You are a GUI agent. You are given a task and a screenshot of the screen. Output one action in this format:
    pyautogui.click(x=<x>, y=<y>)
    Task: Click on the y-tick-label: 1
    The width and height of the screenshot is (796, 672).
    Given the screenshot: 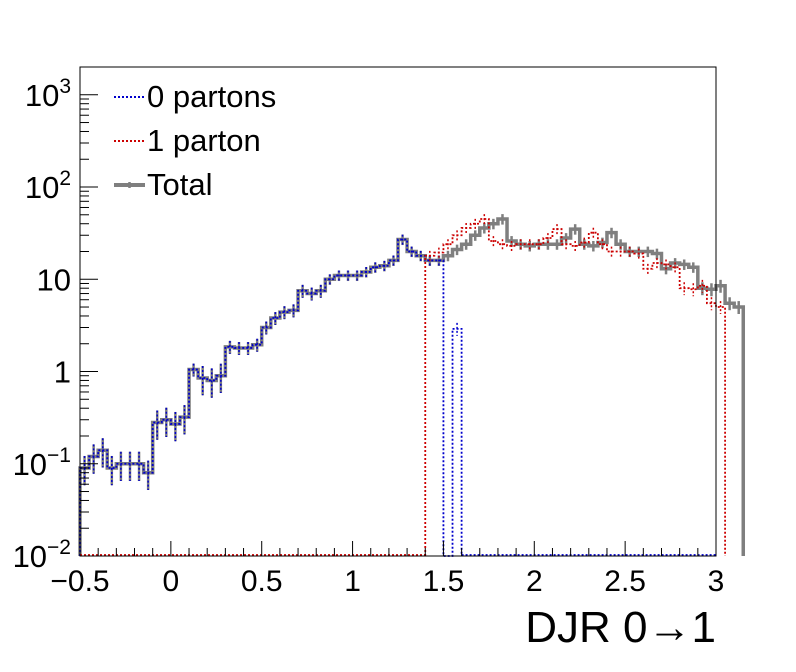 What is the action you would take?
    pyautogui.click(x=62, y=372)
    